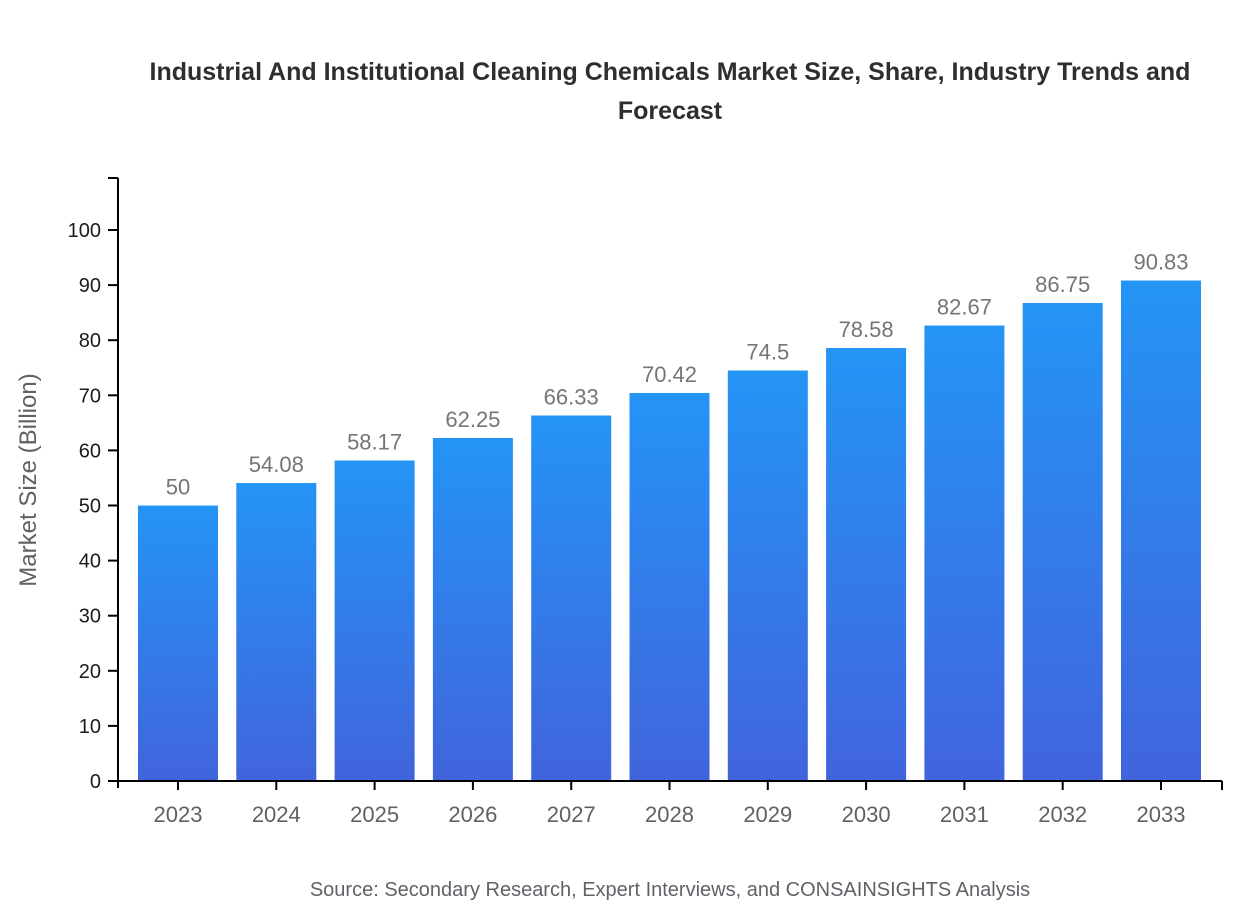 The height and width of the screenshot is (920, 1260). What do you see at coordinates (90, 396) in the screenshot?
I see `y-tick-label: 70` at bounding box center [90, 396].